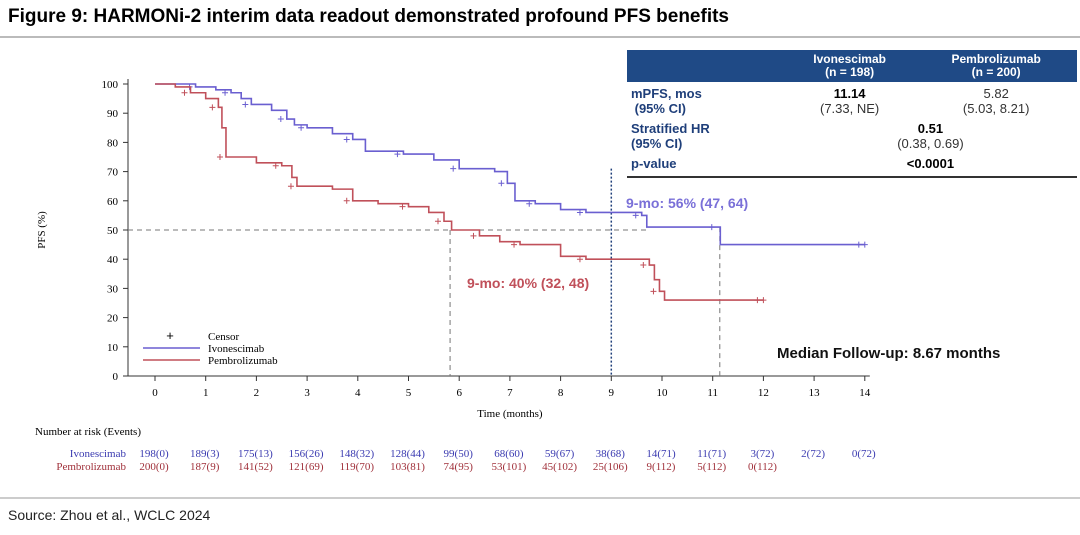  What do you see at coordinates (813, 454) in the screenshot?
I see `risk-cell: 2(72)` at bounding box center [813, 454].